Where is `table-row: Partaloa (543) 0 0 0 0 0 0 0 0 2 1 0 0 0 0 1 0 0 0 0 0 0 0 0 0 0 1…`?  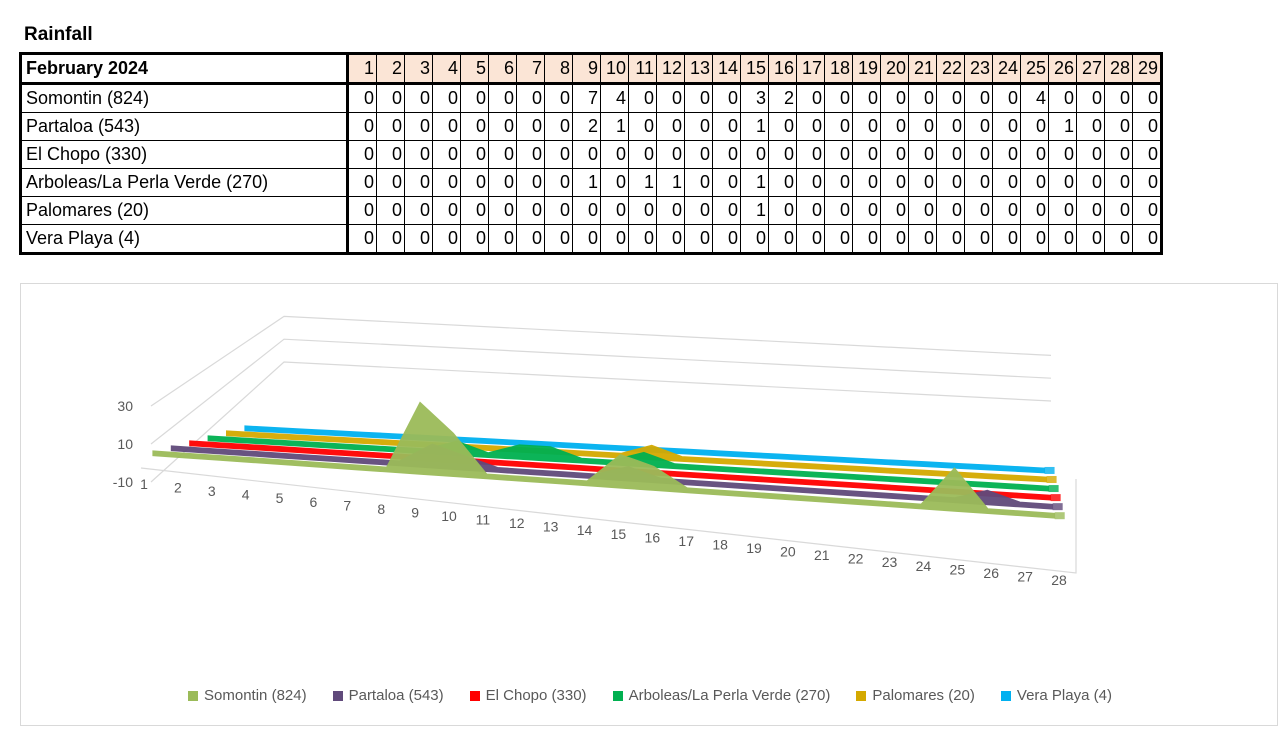
table-row: Partaloa (543) 0 0 0 0 0 0 0 0 2 1 0 0 0 0 1 0 0 0 0 0 0 0 0 0 0 1… is located at coordinates (591, 126).